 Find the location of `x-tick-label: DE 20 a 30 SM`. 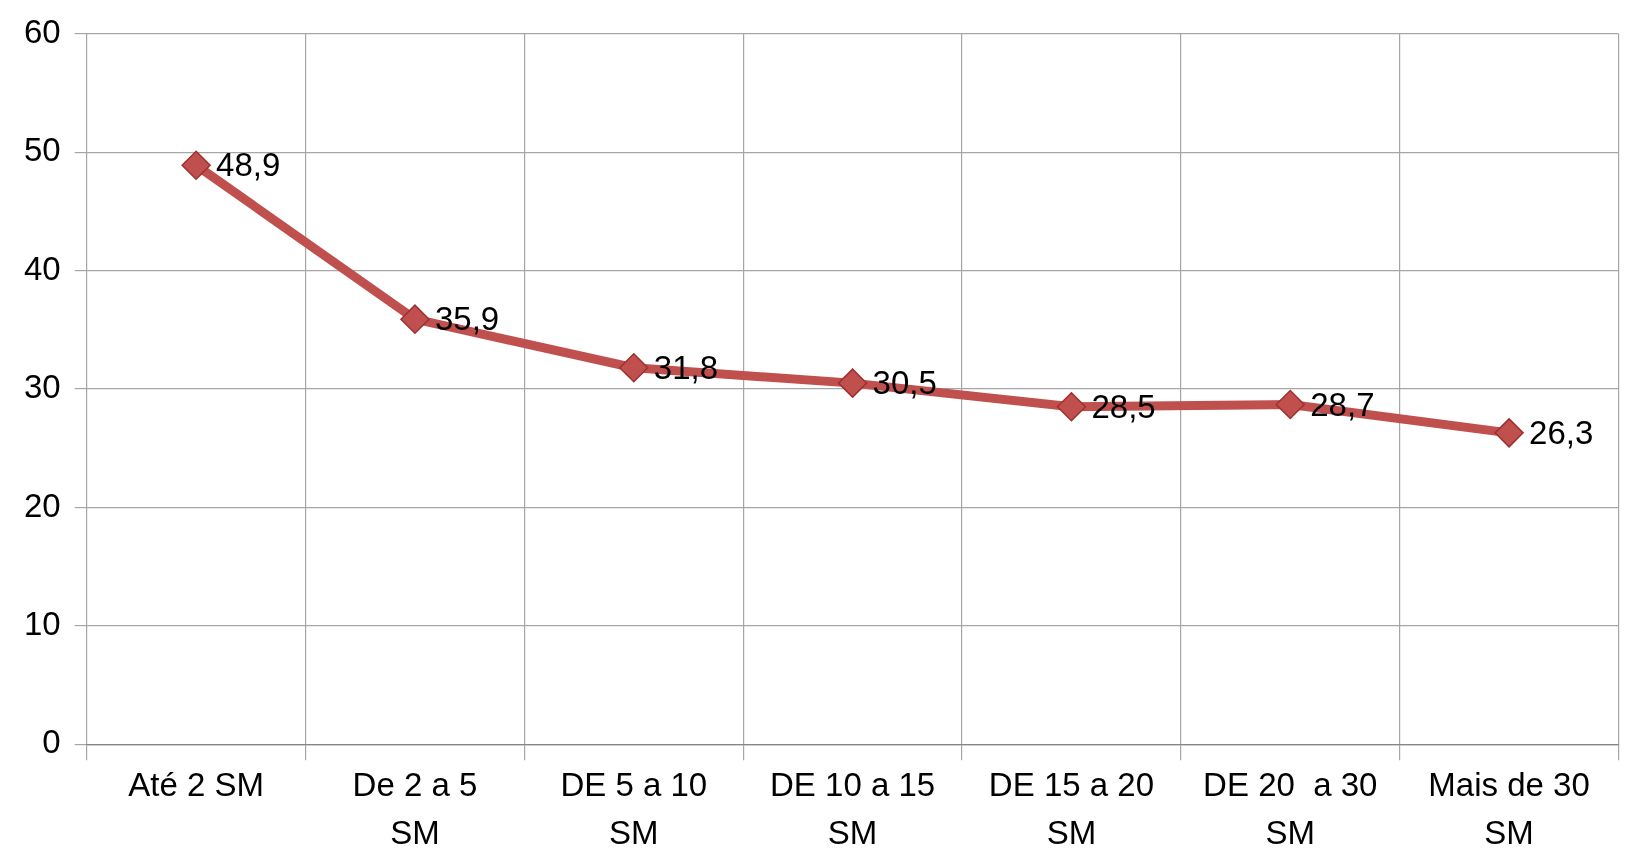

x-tick-label: DE 20 a 30 SM is located at coordinates (1290, 809).